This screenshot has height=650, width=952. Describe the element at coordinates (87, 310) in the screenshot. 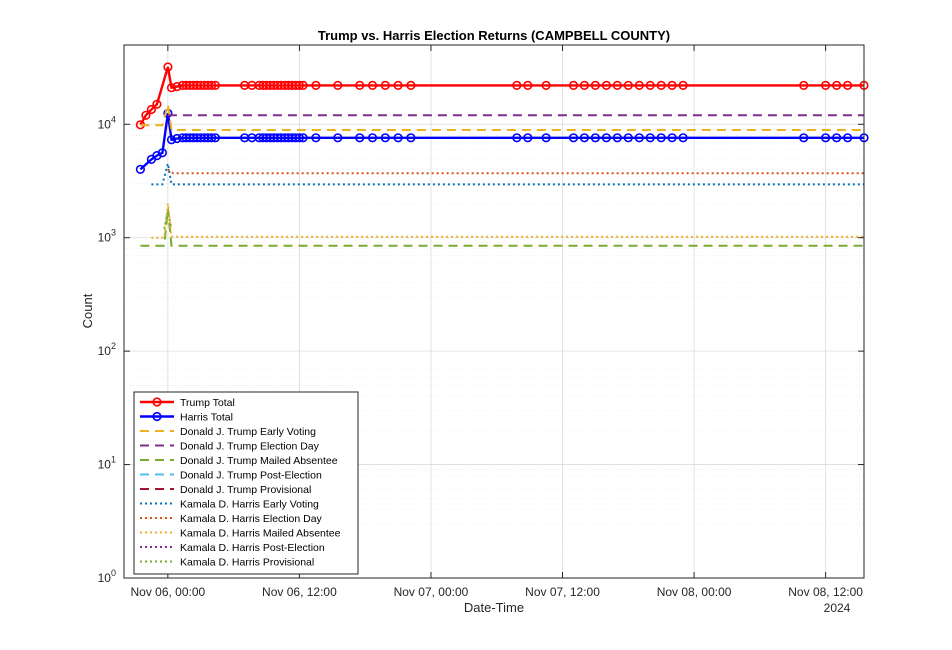

I see `y-axis-label: Count` at that location.